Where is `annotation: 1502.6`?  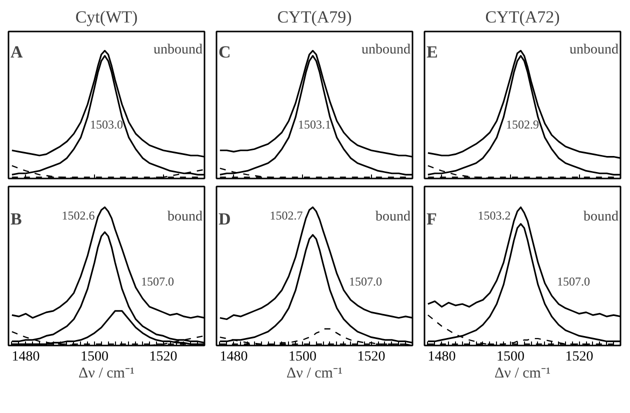
annotation: 1502.6 is located at coordinates (78, 215).